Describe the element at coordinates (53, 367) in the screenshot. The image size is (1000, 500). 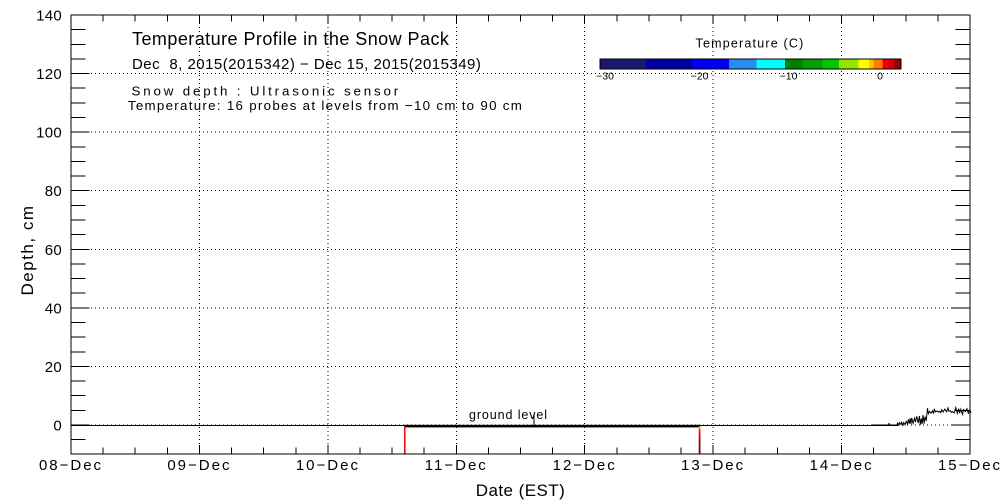
I see `svg-text: 20` at that location.